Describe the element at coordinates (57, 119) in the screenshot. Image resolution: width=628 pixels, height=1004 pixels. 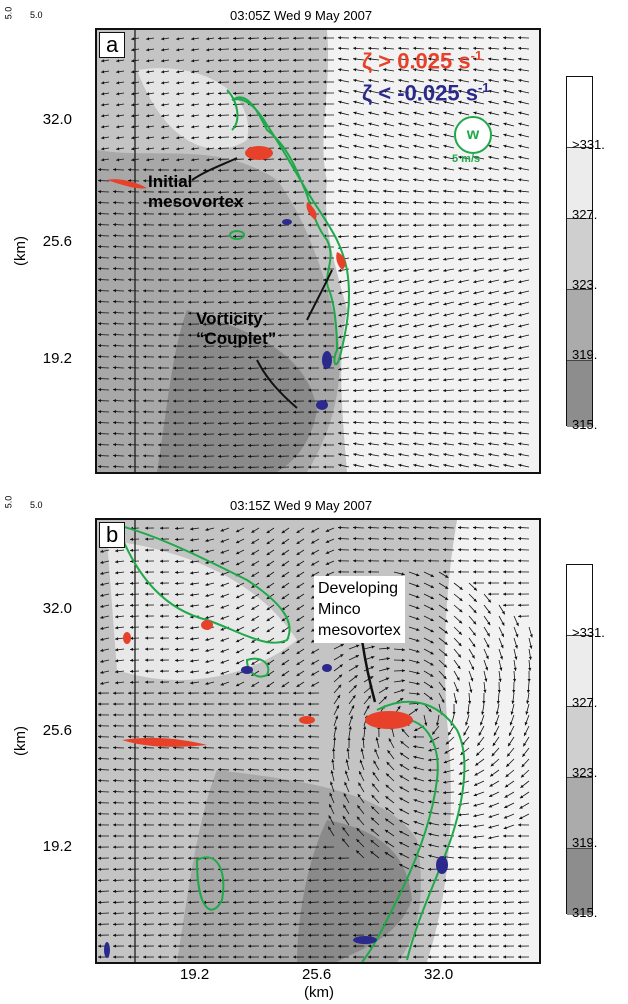
I see `y-tick-a-32: 32.0` at that location.